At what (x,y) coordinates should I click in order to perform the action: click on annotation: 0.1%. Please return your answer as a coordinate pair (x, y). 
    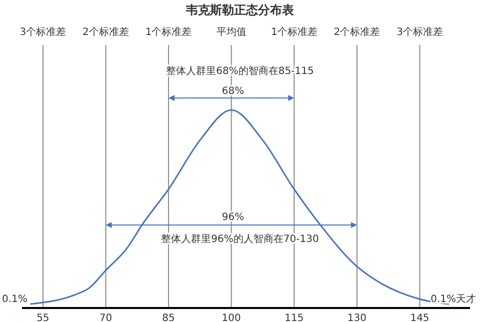
    Looking at the image, I should click on (15, 299).